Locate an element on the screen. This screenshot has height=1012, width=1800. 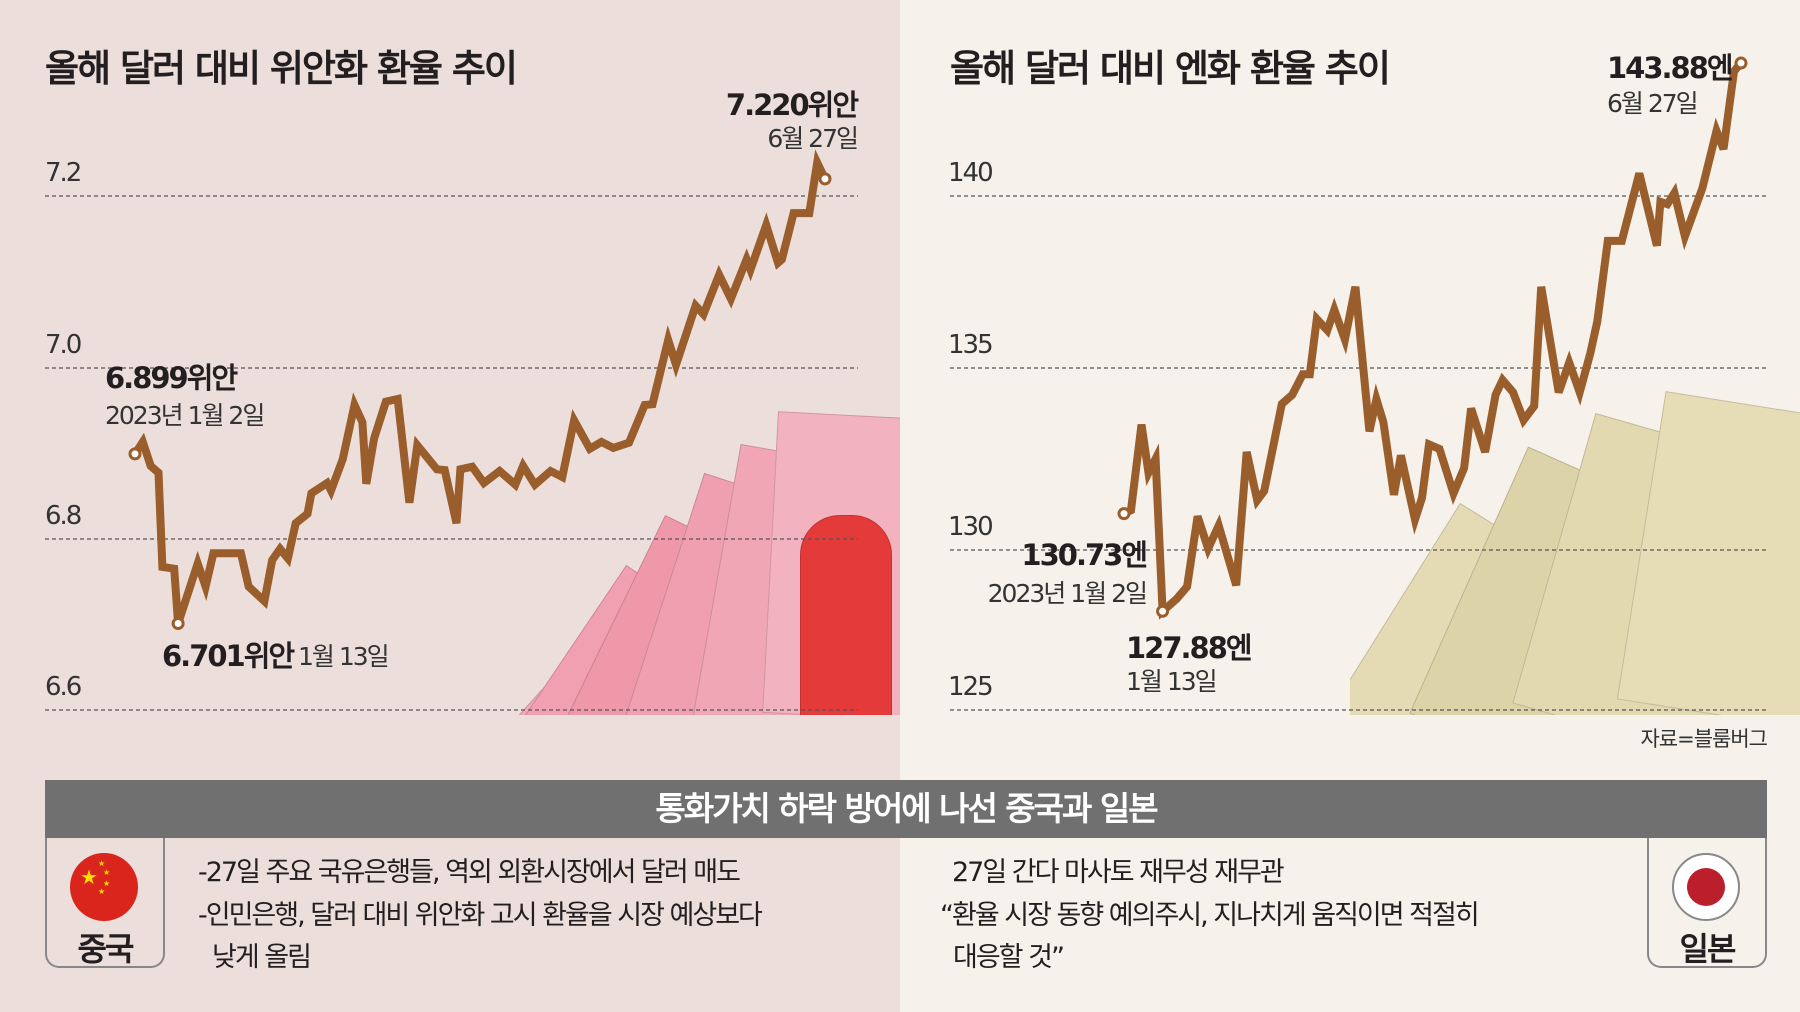
japan-note-line: “환율 시장 동향 예의주시, 지나치게 움직이면 적절히 is located at coordinates (1210, 915).